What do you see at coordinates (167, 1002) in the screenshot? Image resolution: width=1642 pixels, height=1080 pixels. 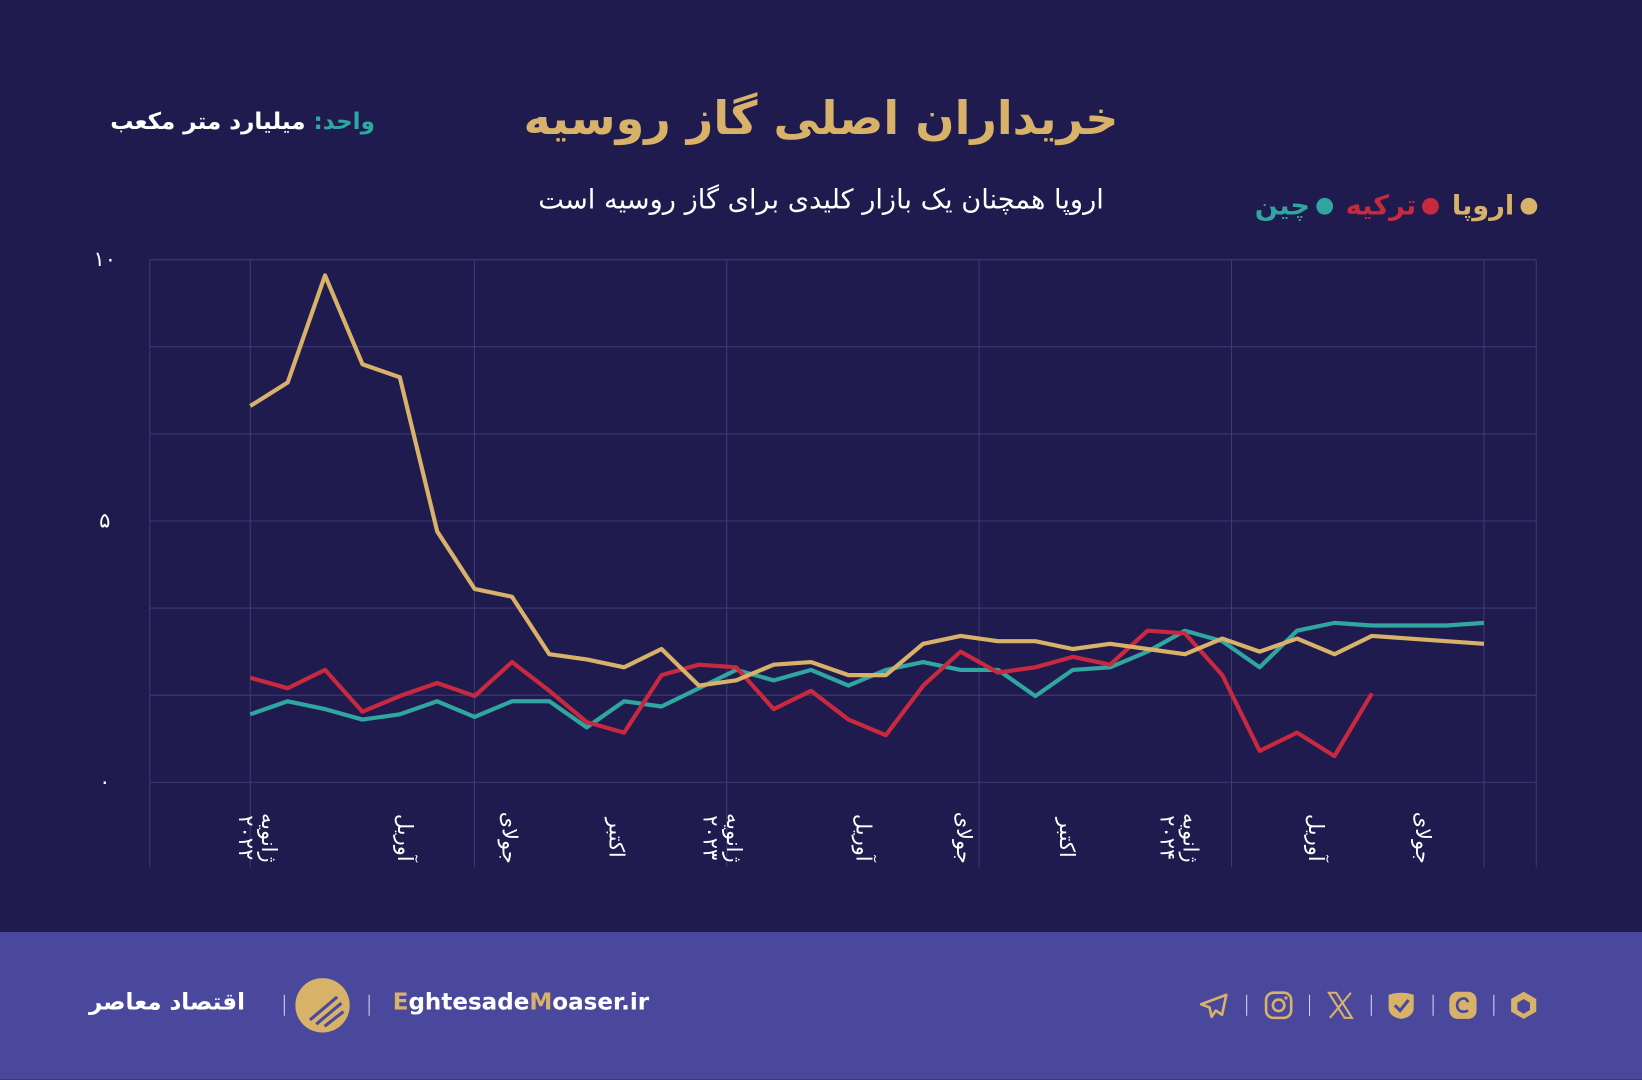 I see `brand-name: اقتصاد معاصر` at bounding box center [167, 1002].